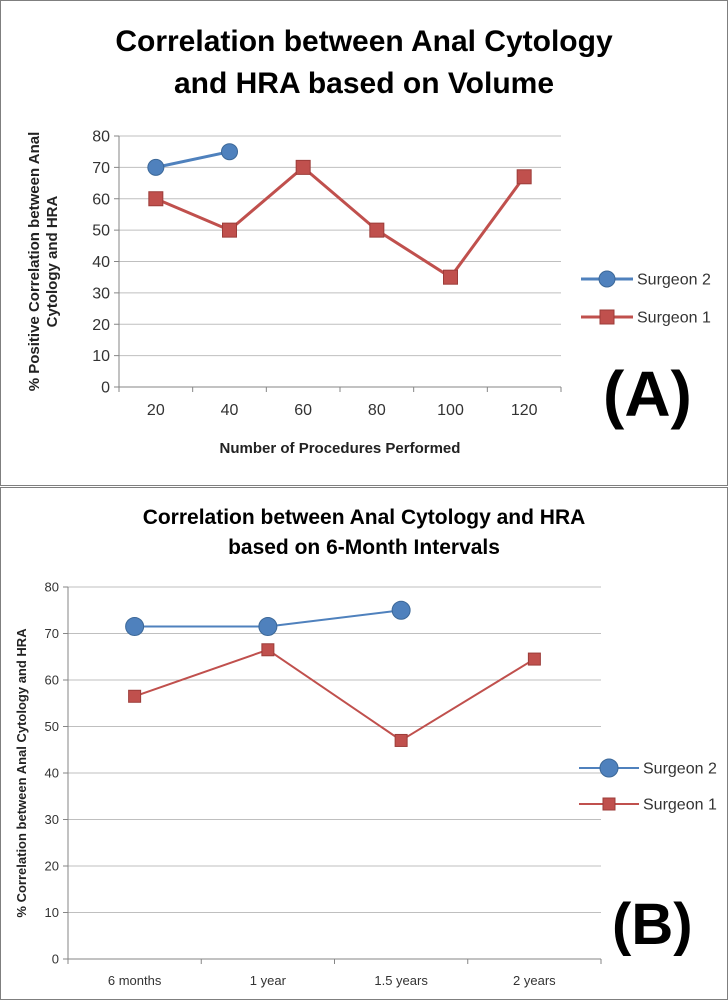  Describe the element at coordinates (647, 394) in the screenshot. I see `panel-label: (A)` at that location.